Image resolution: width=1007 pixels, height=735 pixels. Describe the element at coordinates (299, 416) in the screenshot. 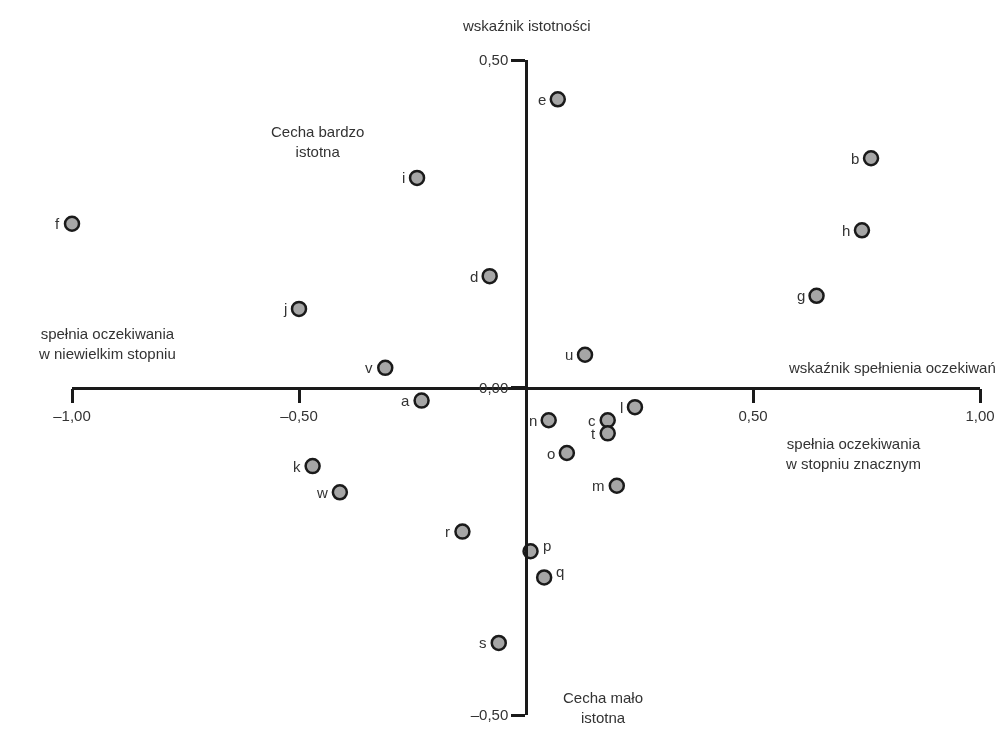

I see `x-tick-label: –0,50` at that location.